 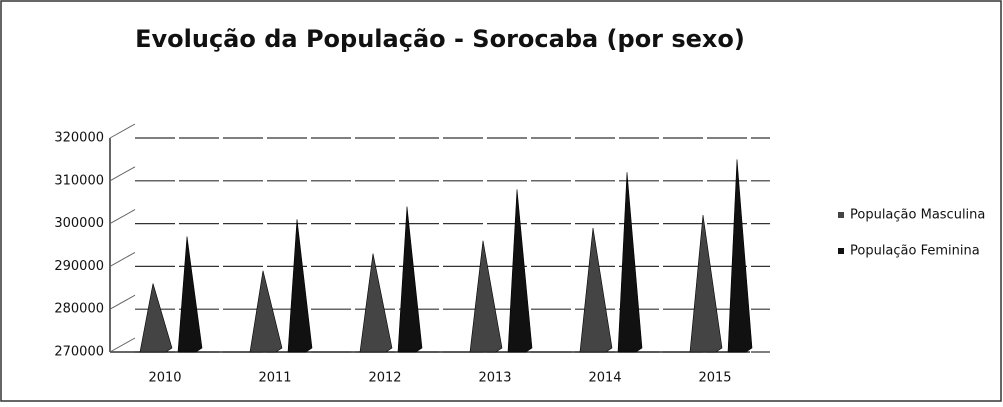 I want to click on y-tick-label: 290000, so click(x=79, y=266).